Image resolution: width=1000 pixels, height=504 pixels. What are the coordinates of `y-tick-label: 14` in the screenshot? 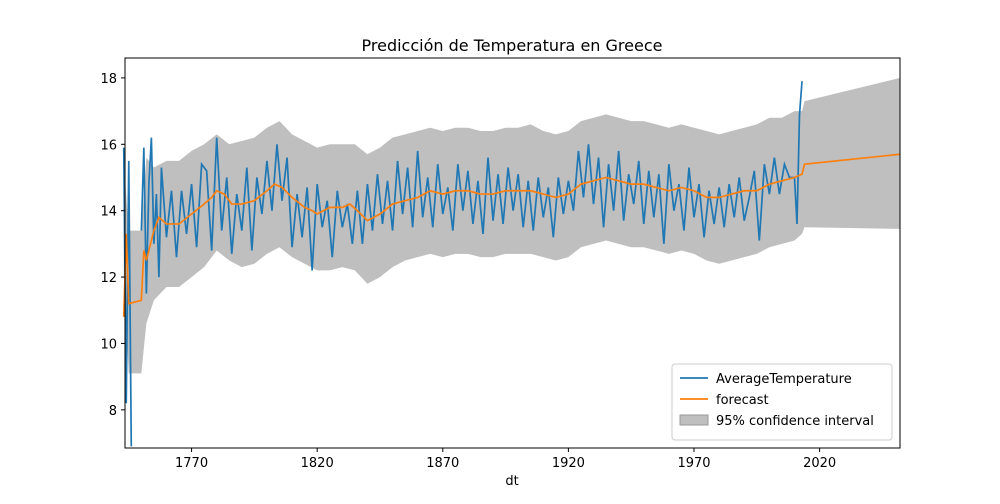 It's located at (108, 212).